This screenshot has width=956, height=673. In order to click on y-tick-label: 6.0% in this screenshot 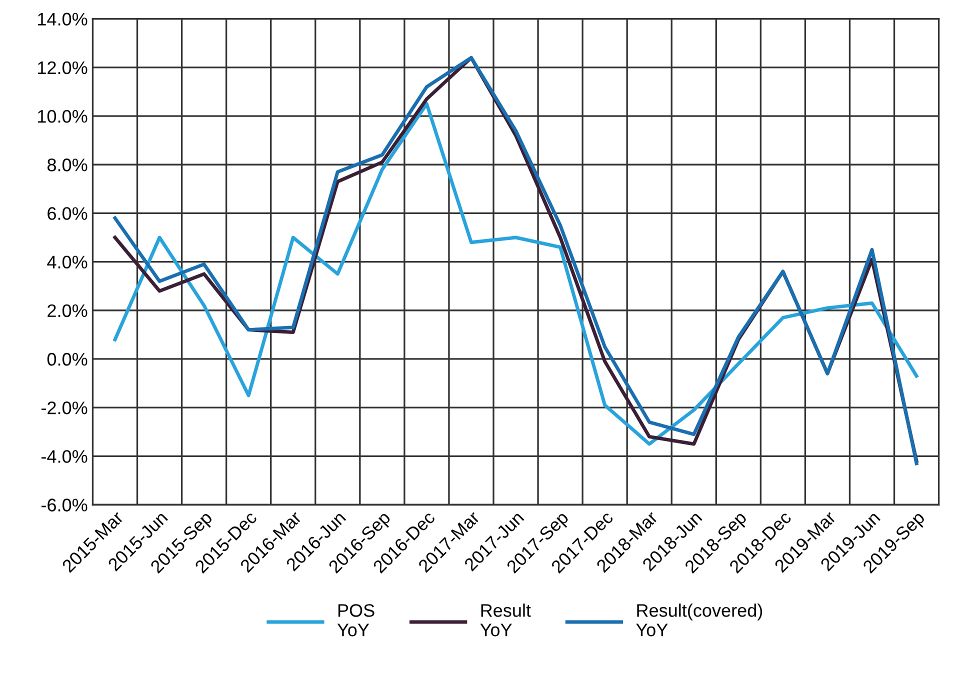, I will do `click(68, 213)`.